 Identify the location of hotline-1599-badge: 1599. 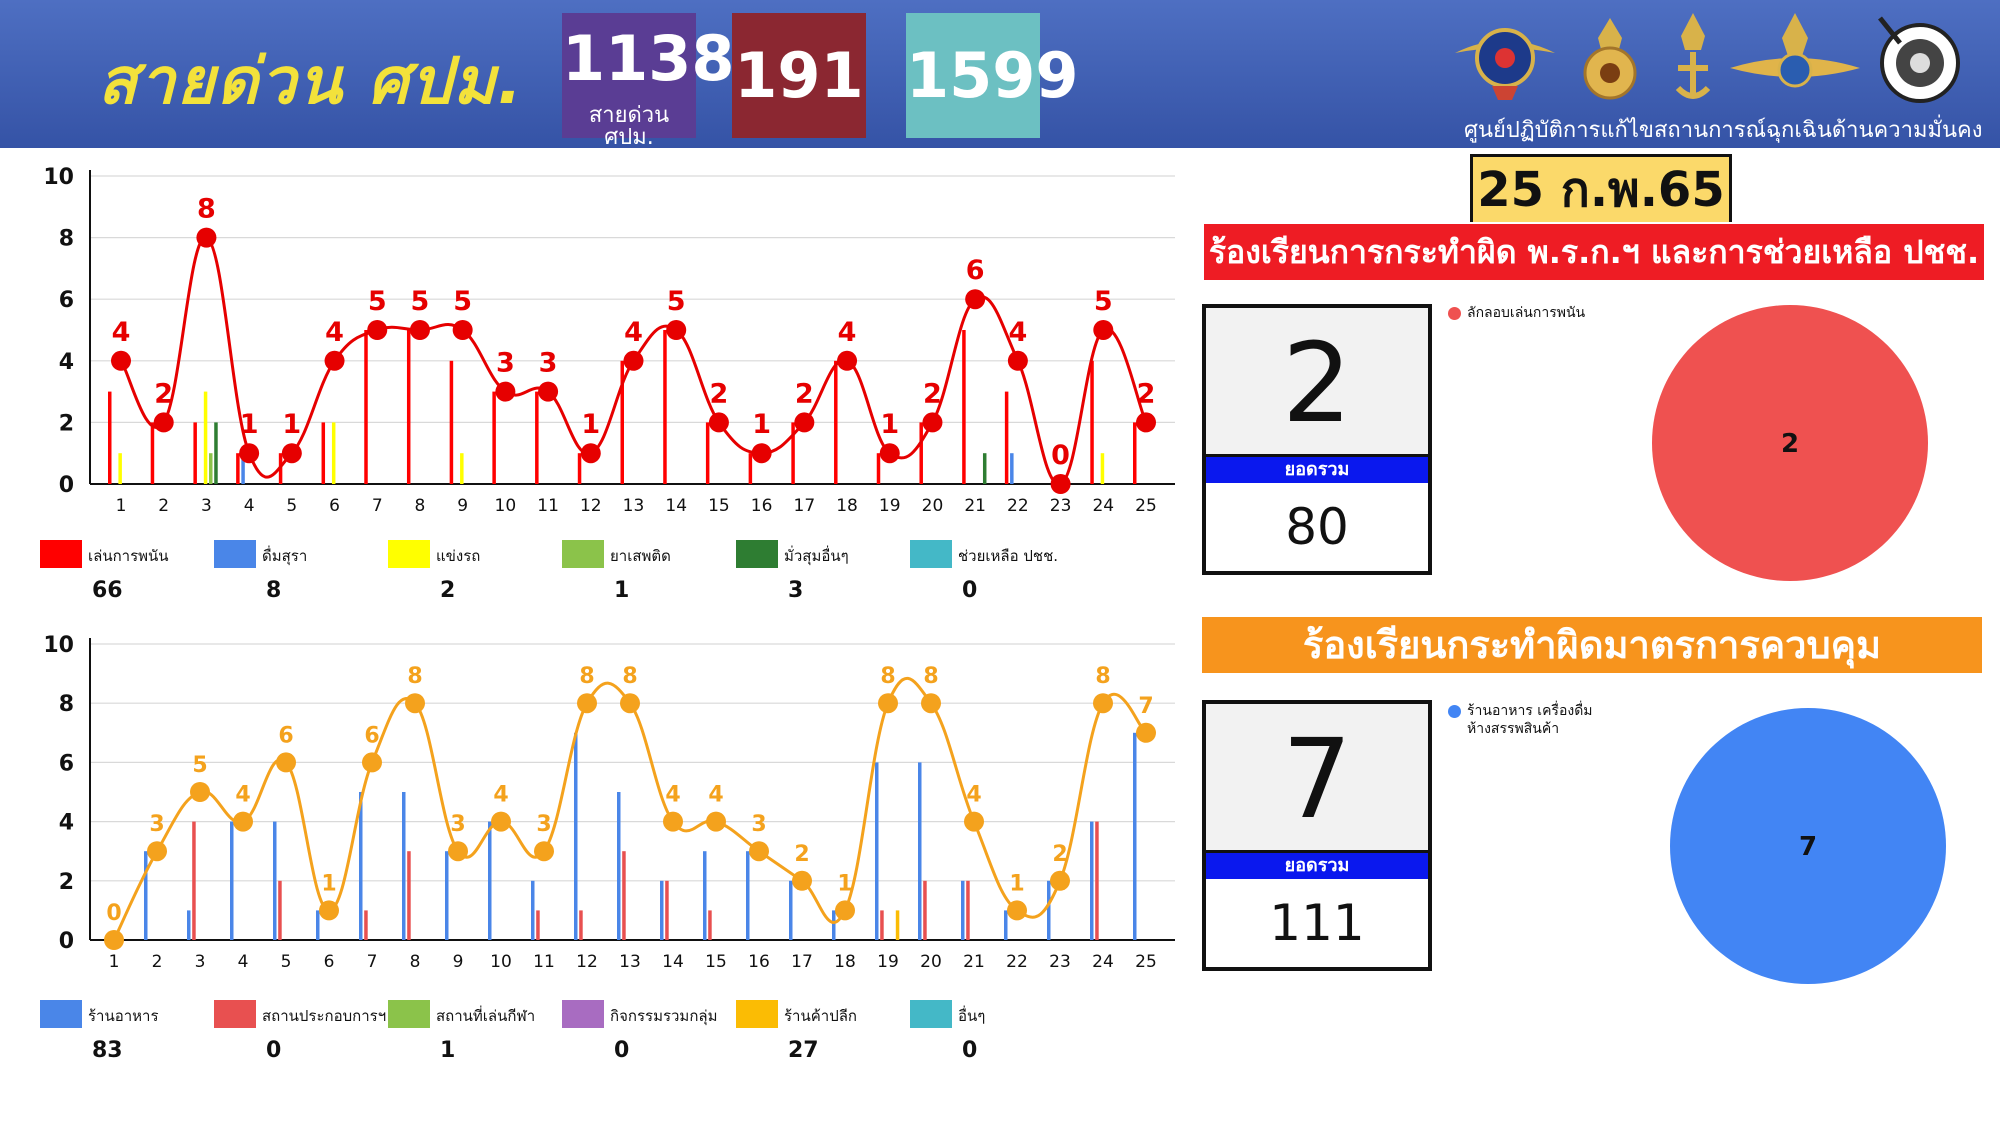
(992, 75).